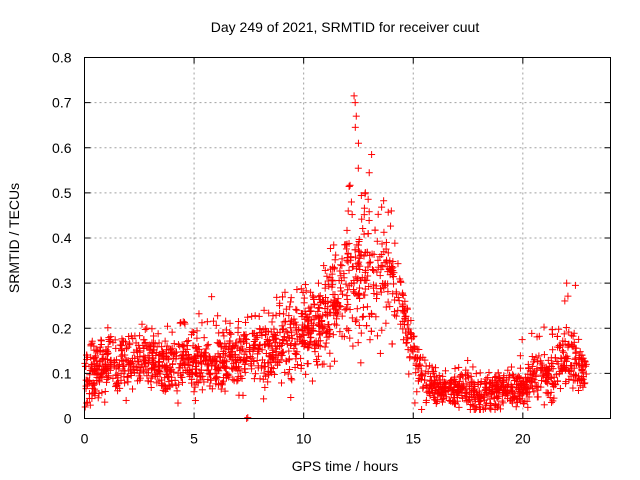 The image size is (640, 480). What do you see at coordinates (62, 238) in the screenshot?
I see `y-tick-label: 0.4` at bounding box center [62, 238].